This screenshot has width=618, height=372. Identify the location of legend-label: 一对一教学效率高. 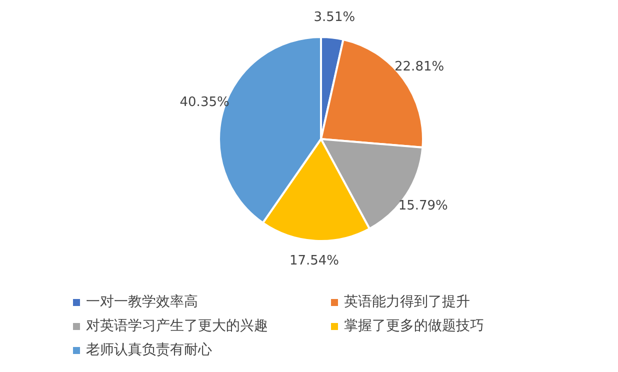
(142, 302).